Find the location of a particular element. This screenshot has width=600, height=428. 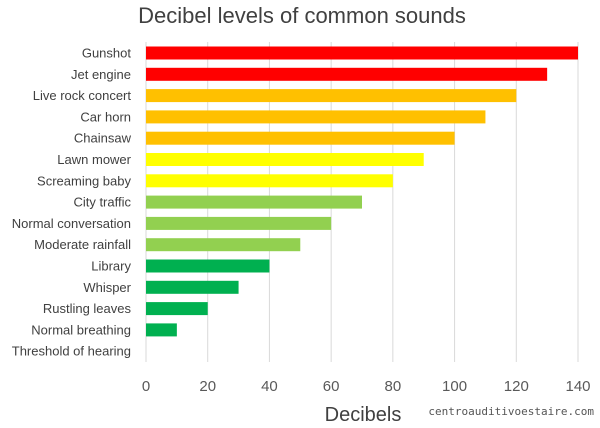

category-label: Whisper is located at coordinates (107, 287).